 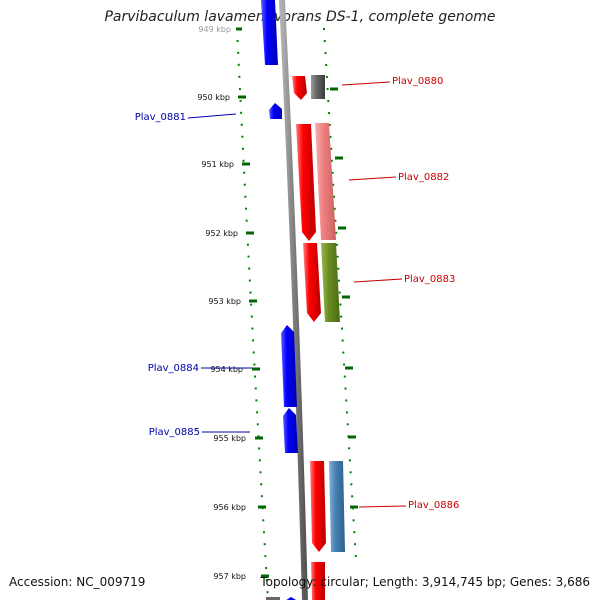 What do you see at coordinates (217, 164) in the screenshot?
I see `tick-label: 951 kbp` at bounding box center [217, 164].